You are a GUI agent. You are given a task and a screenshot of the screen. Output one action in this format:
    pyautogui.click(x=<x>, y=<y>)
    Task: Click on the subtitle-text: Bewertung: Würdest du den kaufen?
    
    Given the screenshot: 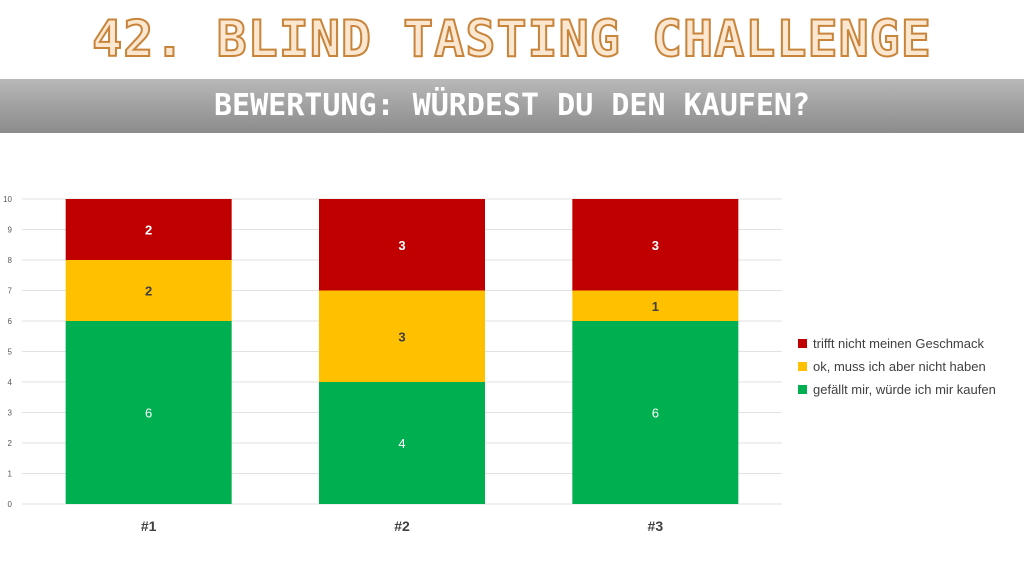 What is the action you would take?
    pyautogui.click(x=512, y=105)
    